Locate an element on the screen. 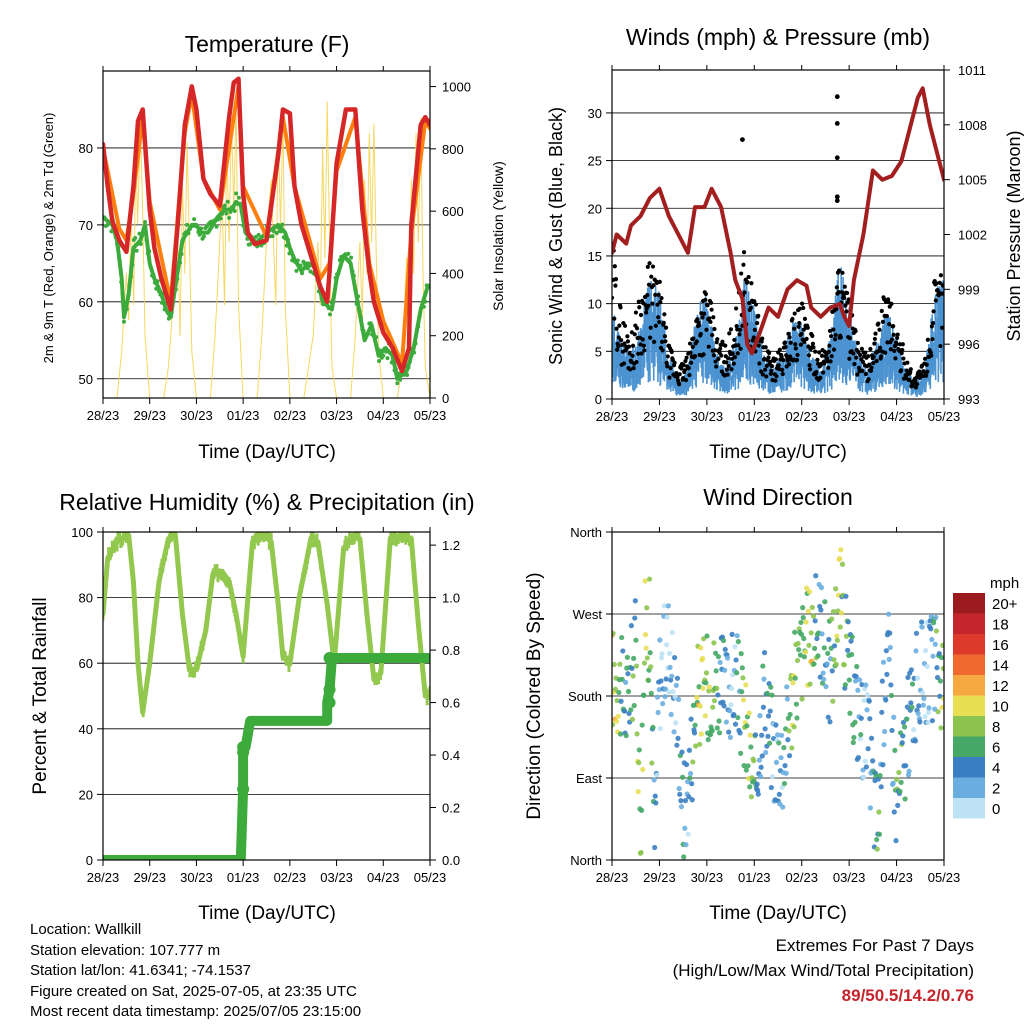 This screenshot has width=1024, height=1024. temperature-xtick-label: 03/23 is located at coordinates (336, 415).